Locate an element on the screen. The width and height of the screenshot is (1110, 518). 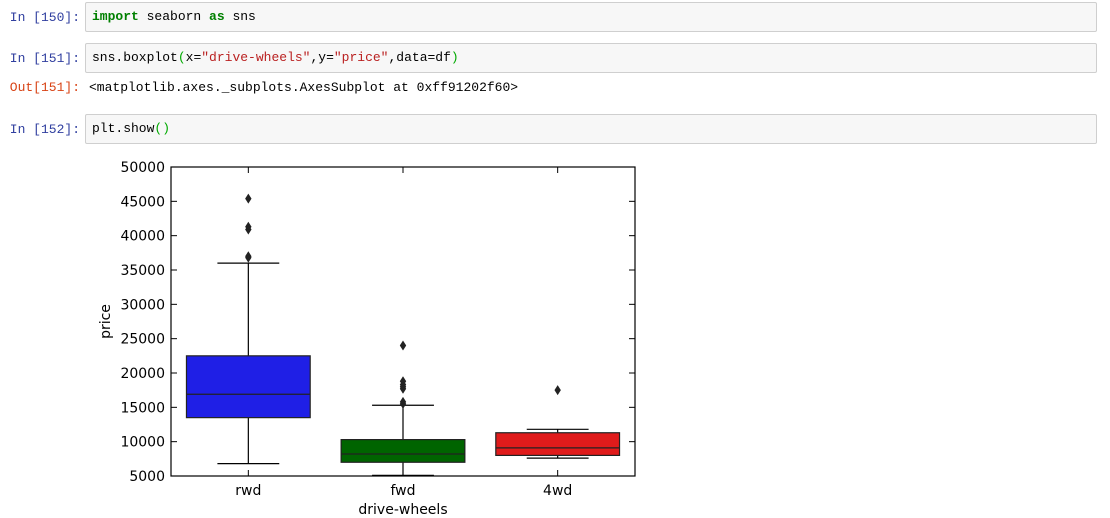
x-tick-label: rwd is located at coordinates (248, 491).